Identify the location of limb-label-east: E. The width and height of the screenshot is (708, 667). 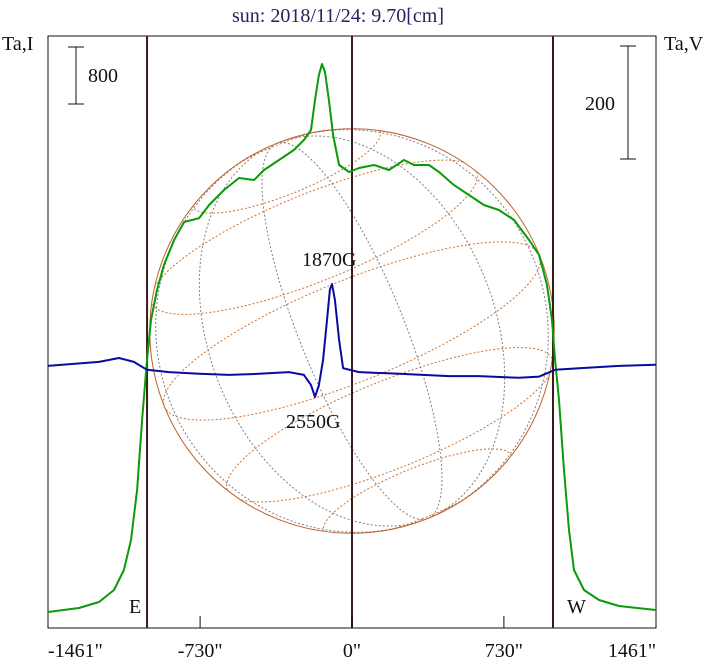
(135, 607).